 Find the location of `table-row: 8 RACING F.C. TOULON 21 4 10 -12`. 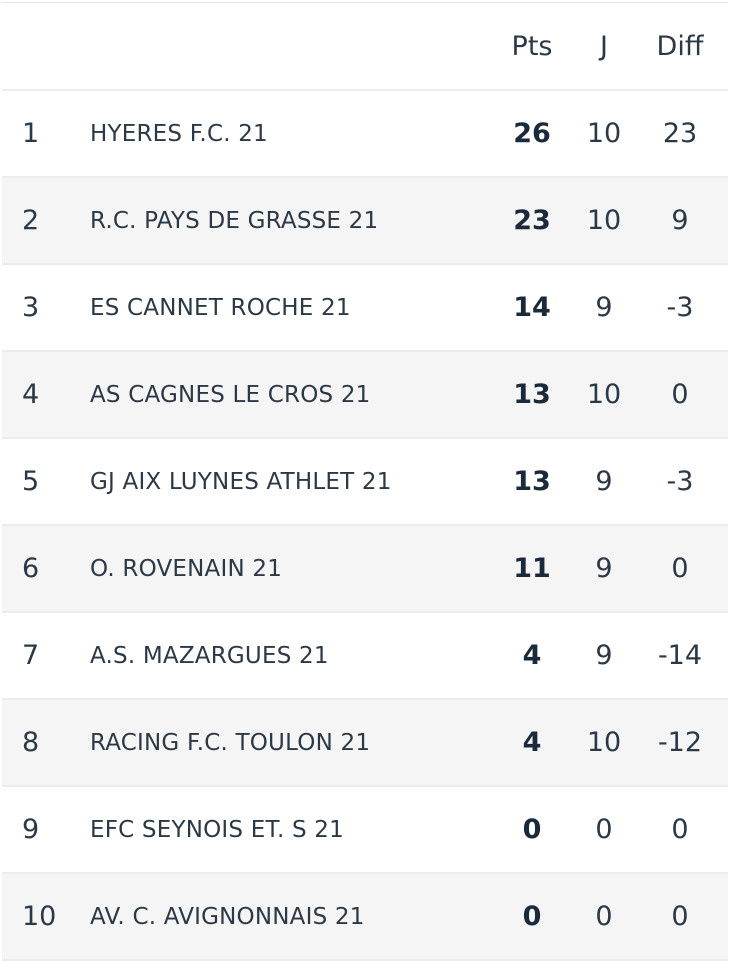

table-row: 8 RACING F.C. TOULON 21 4 10 -12 is located at coordinates (365, 743).